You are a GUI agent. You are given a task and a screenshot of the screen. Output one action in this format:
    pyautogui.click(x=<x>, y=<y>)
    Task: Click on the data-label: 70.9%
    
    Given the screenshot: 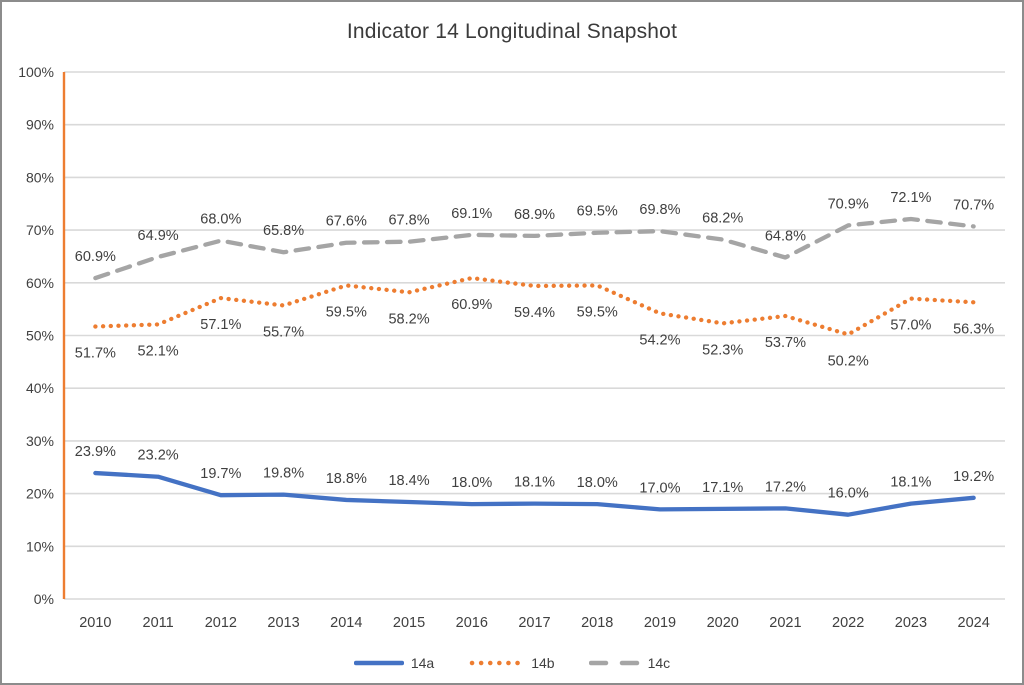 What is the action you would take?
    pyautogui.click(x=848, y=204)
    